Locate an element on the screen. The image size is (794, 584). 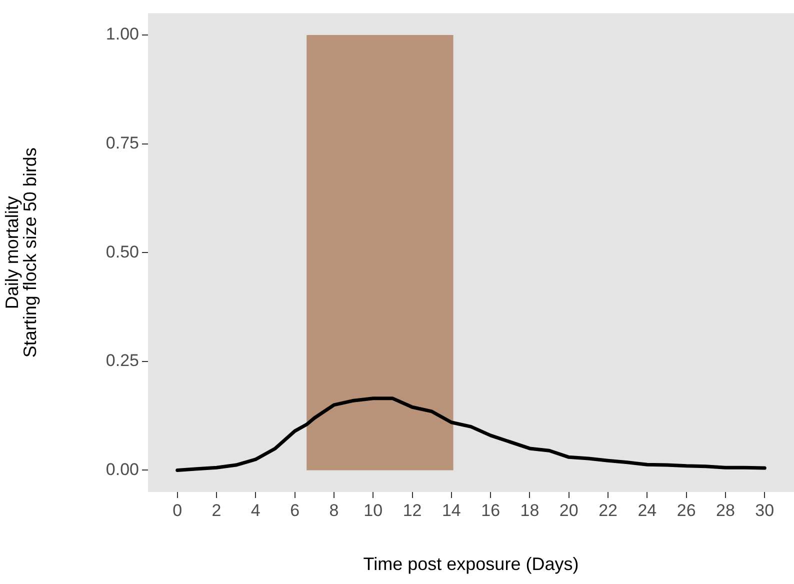
x-tick-label: 6 is located at coordinates (295, 510).